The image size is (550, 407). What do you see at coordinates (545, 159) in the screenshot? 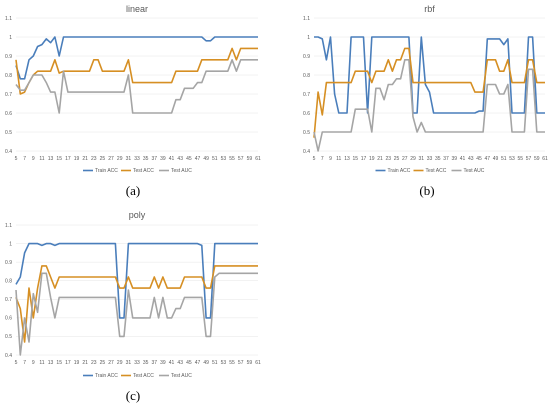
I see `x-tick-label: 61` at bounding box center [545, 159].